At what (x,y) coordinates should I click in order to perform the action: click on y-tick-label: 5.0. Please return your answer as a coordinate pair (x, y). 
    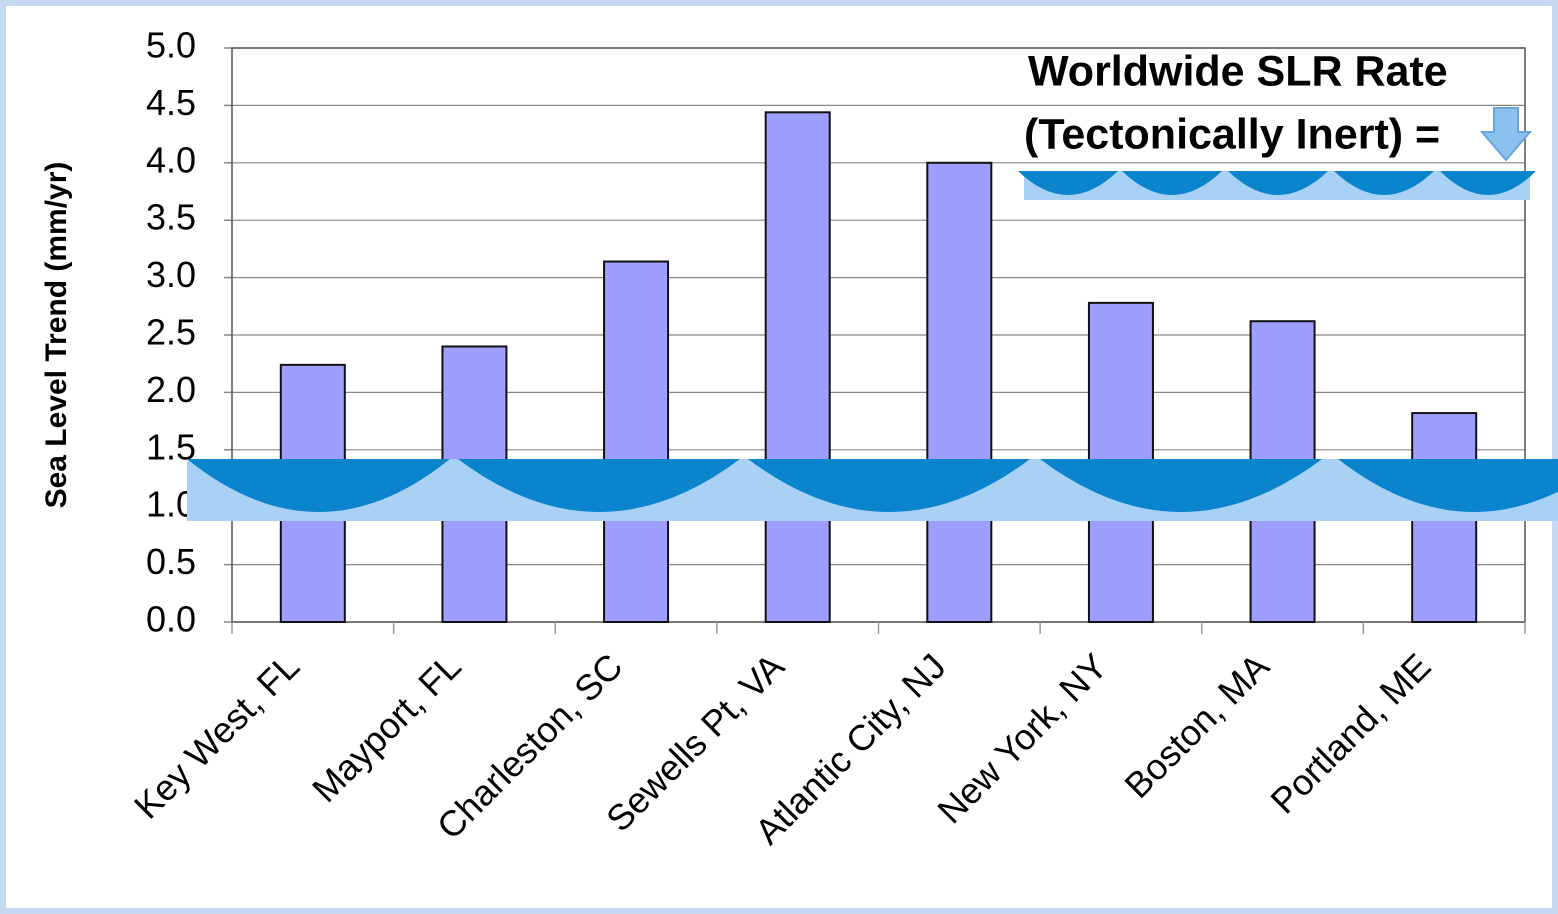
    Looking at the image, I should click on (171, 45).